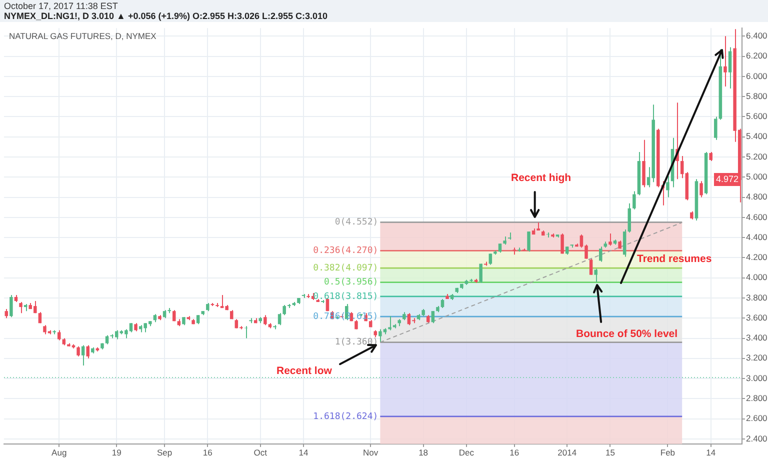  Describe the element at coordinates (757, 337) in the screenshot. I see `y-tick-label: 3.400` at that location.